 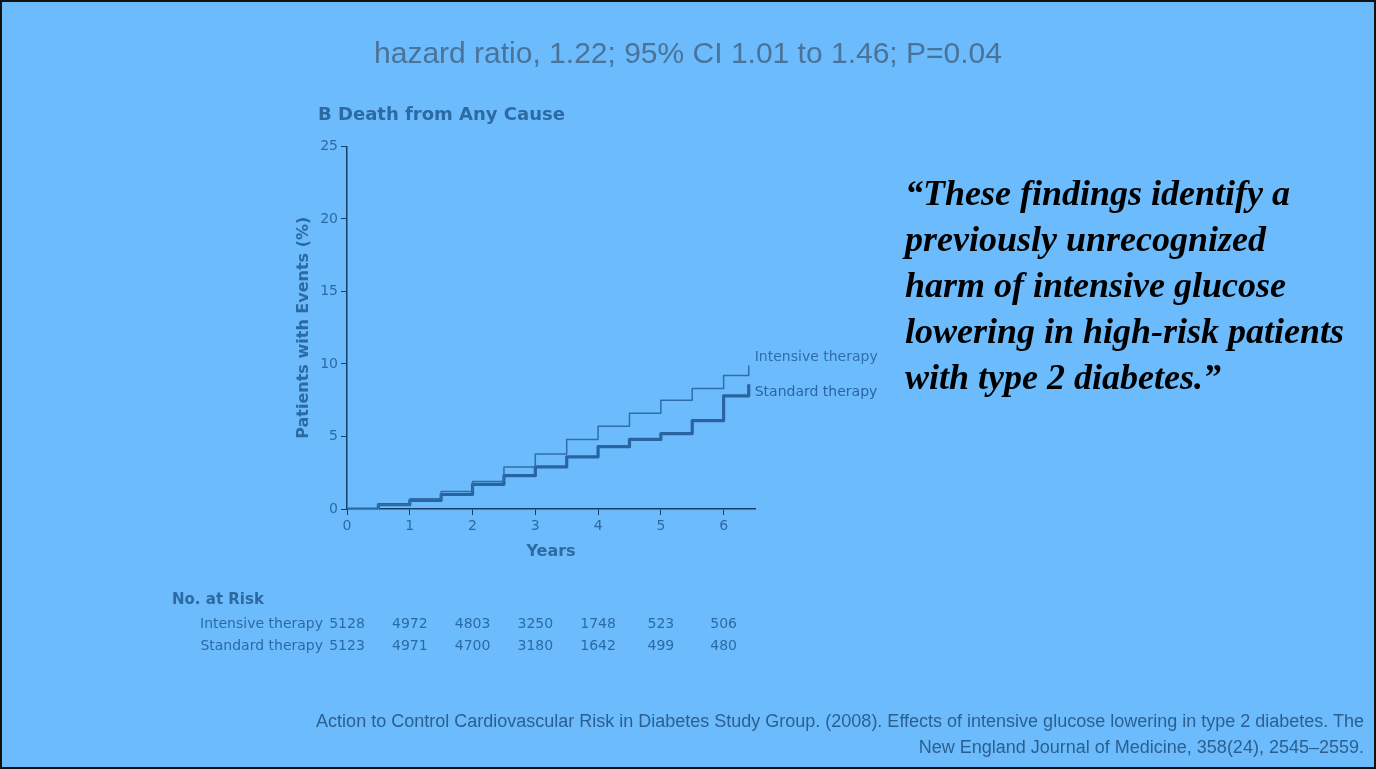 I want to click on y-axis-title: Patients with Events (%), so click(x=302, y=327).